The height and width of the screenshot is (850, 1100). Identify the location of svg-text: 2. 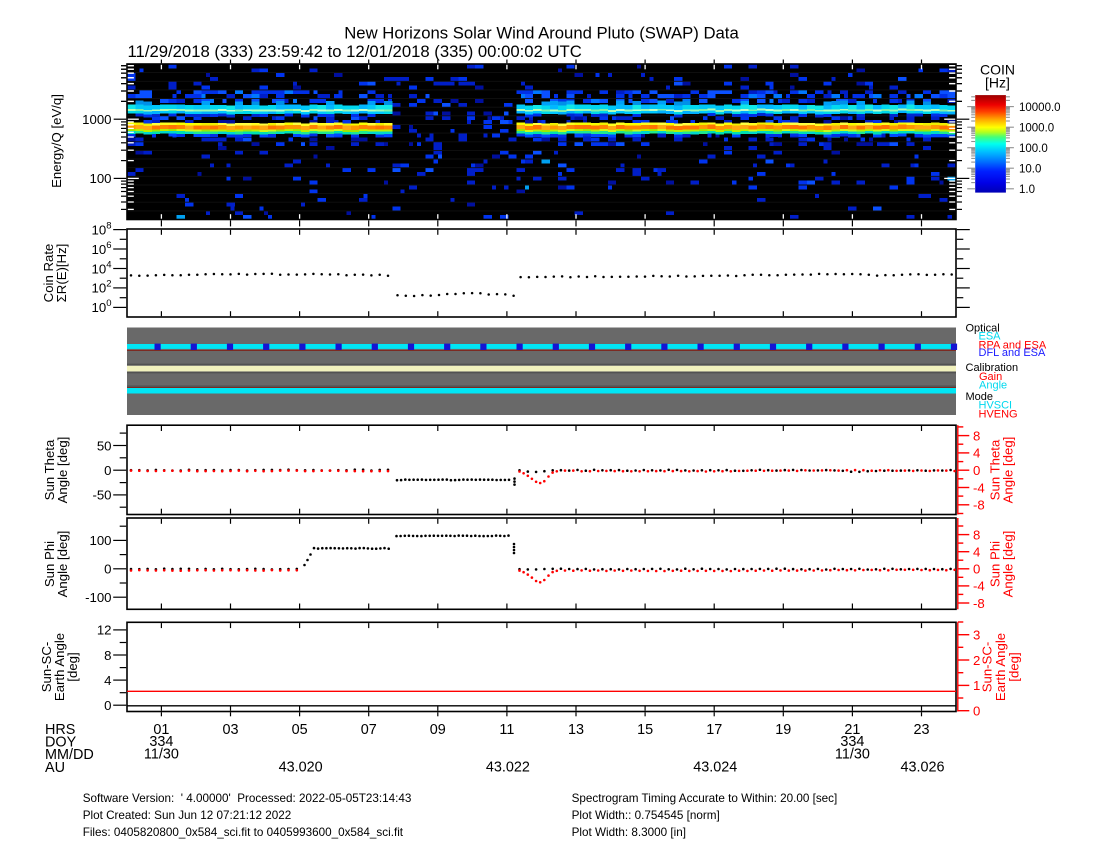
(976, 660).